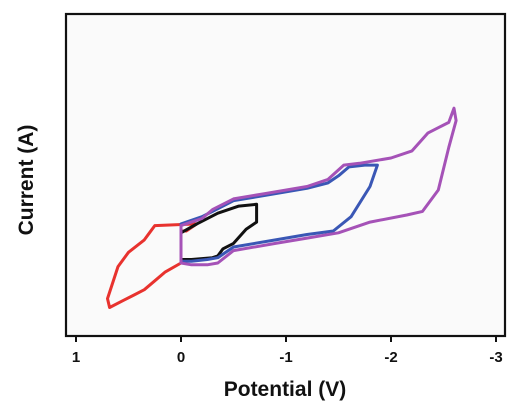  Describe the element at coordinates (26, 180) in the screenshot. I see `y-axis-title: Current (A)` at that location.